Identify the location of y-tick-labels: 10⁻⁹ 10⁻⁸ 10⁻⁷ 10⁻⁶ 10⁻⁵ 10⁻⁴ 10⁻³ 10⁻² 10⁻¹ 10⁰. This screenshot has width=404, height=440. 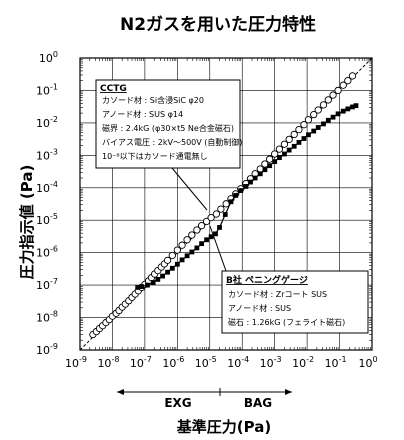
(47, 203).